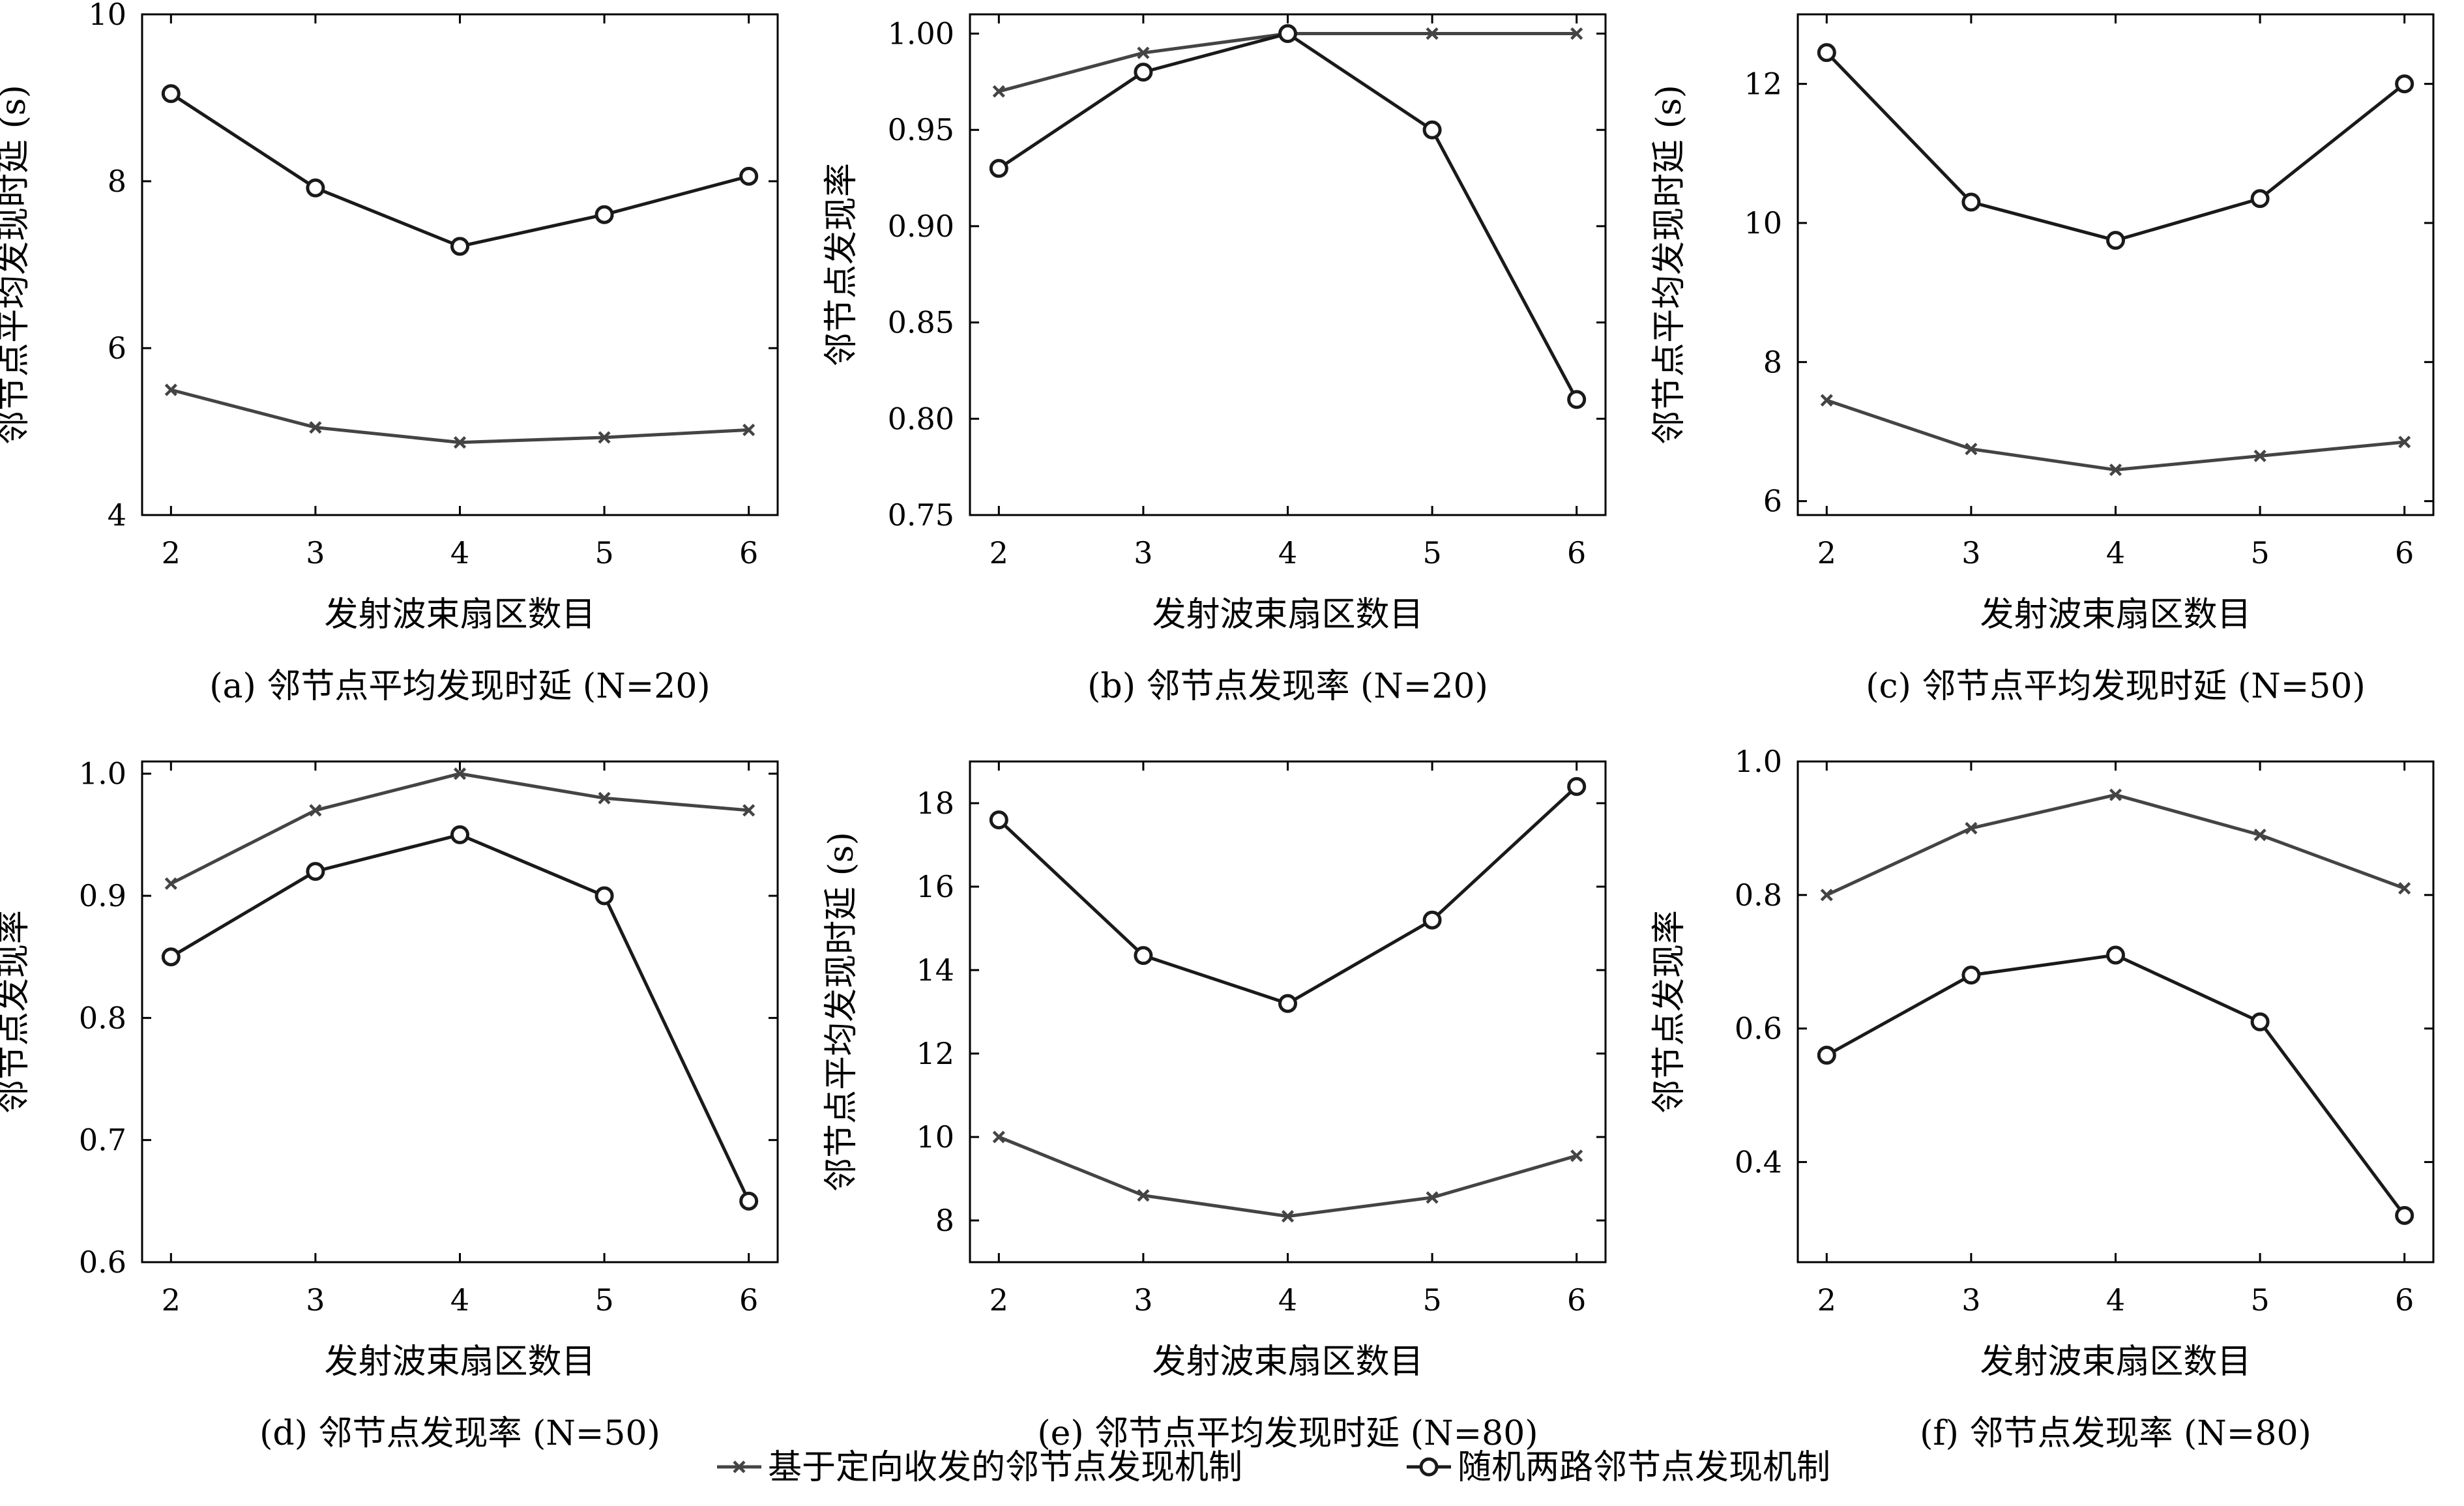 The width and height of the screenshot is (2464, 1506). I want to click on y-tick-label: 0.80, so click(921, 418).